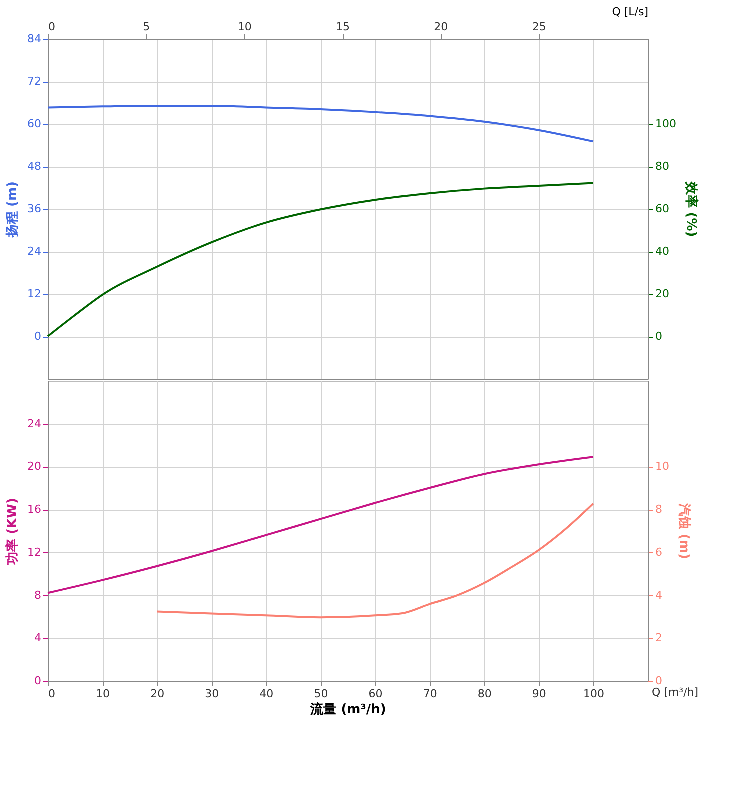 This screenshot has height=797, width=752. Describe the element at coordinates (103, 694) in the screenshot. I see `x-tick-label: 10` at that location.